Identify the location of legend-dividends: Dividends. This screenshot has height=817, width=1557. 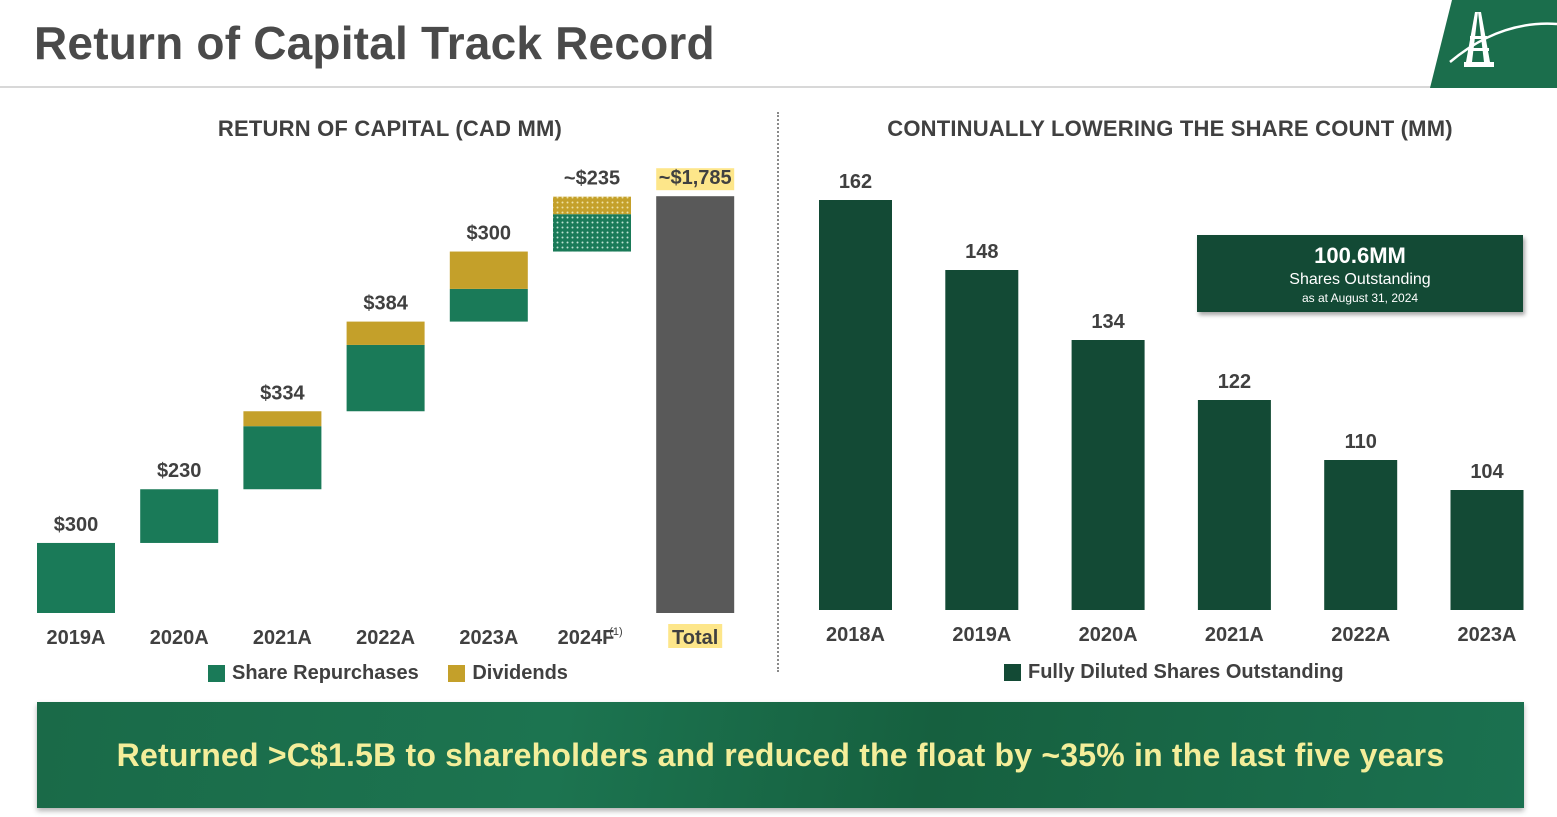
(508, 673).